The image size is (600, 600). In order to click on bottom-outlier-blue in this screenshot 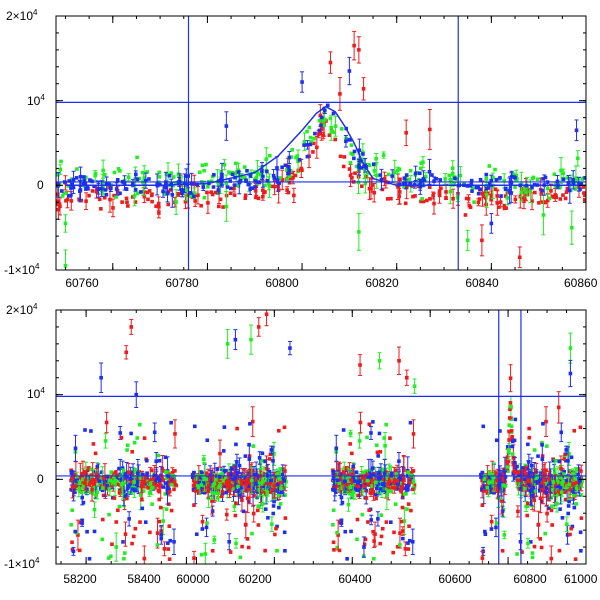, I will do `click(136, 395)`.